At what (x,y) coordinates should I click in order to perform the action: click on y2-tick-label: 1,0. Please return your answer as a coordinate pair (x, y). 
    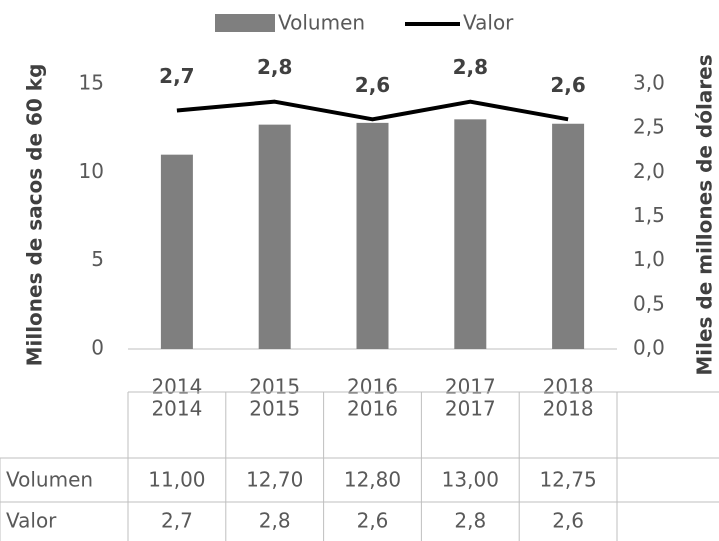
    Looking at the image, I should click on (649, 259).